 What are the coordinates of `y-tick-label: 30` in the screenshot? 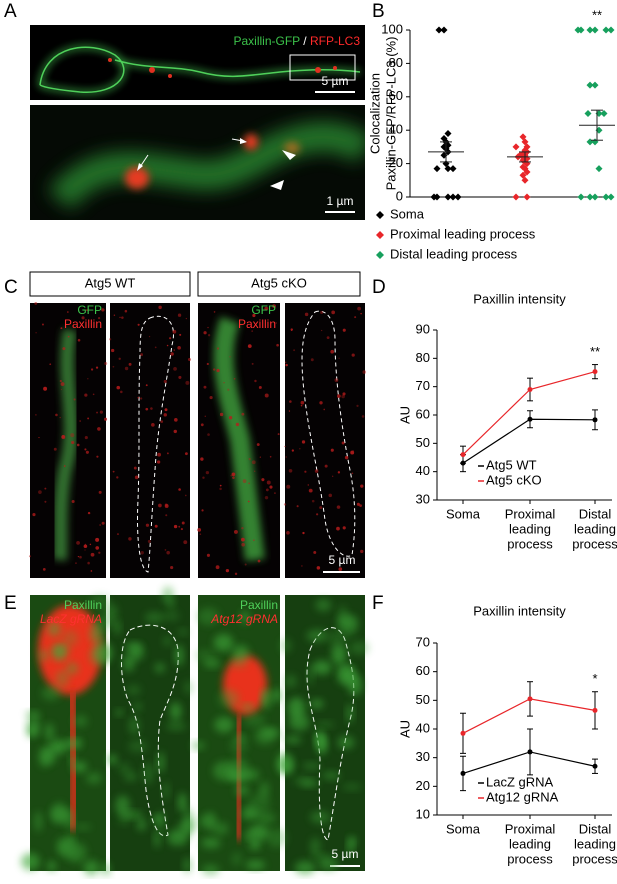 It's located at (423, 498).